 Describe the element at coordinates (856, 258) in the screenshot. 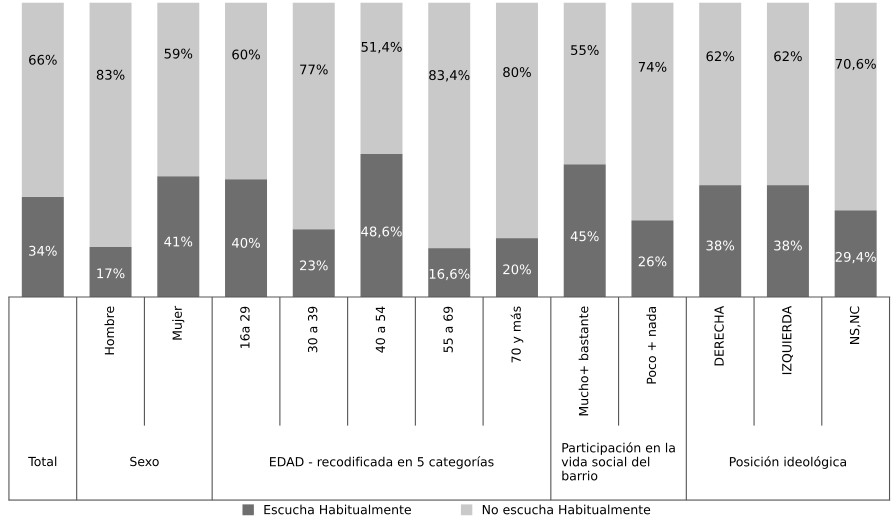

I see `data-label: 29,4%` at that location.